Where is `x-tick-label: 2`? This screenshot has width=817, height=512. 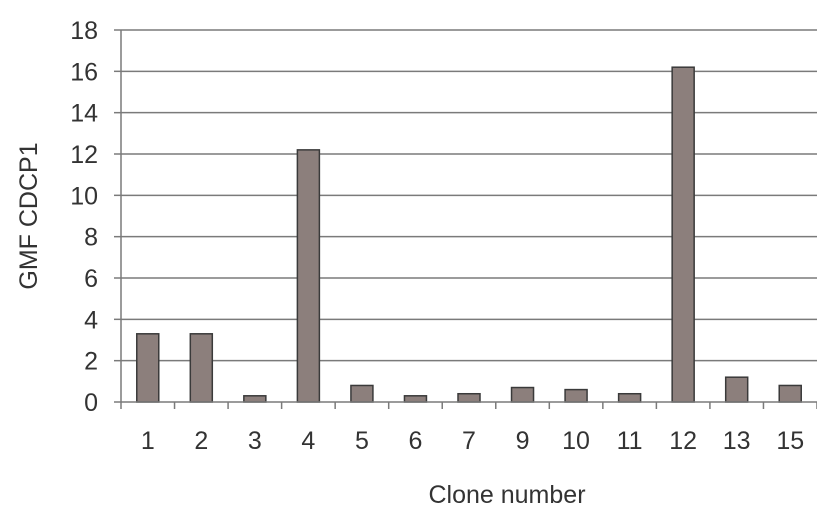 x-tick-label: 2 is located at coordinates (201, 441).